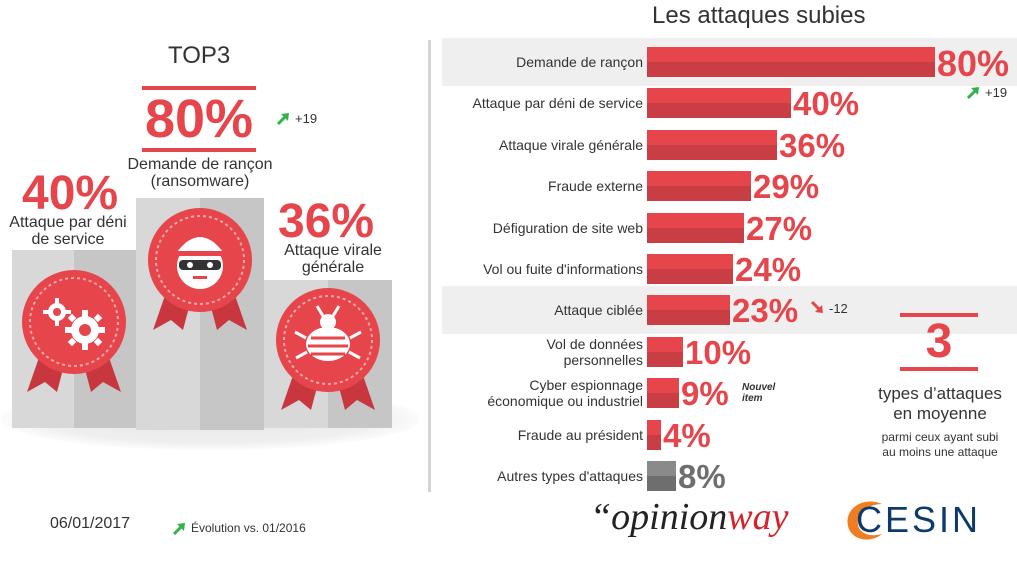 The width and height of the screenshot is (1017, 570). Describe the element at coordinates (594, 351) in the screenshot. I see `category-label: Vol de données personnelles` at that location.